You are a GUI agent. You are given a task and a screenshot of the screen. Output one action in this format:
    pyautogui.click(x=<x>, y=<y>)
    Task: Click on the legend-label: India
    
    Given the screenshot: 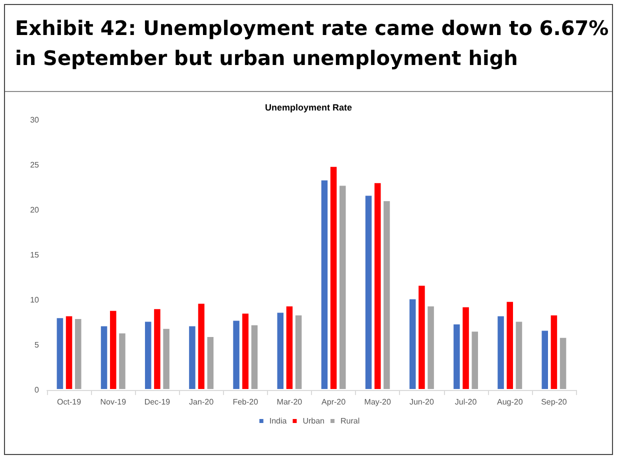 What is the action you would take?
    pyautogui.click(x=278, y=421)
    